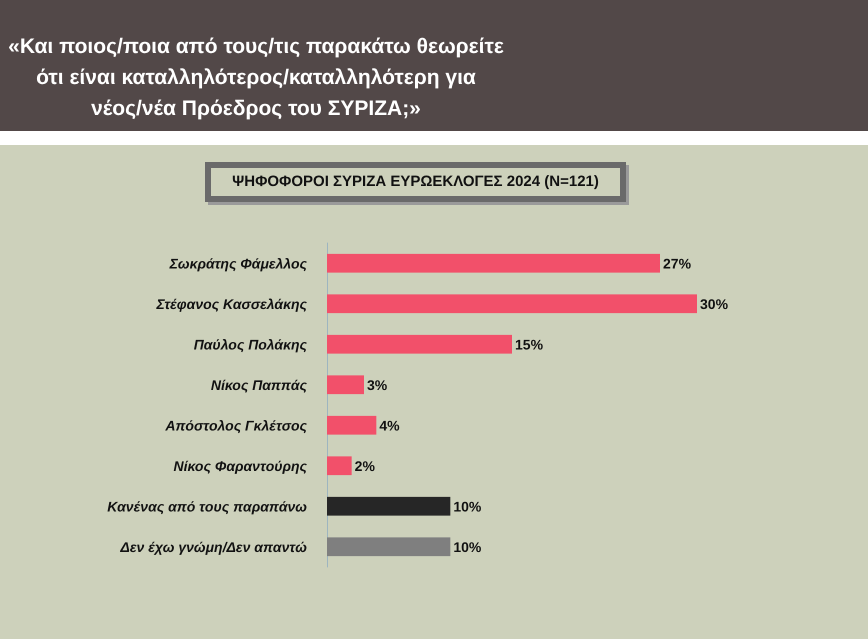 The image size is (868, 639). Describe the element at coordinates (207, 506) in the screenshot. I see `y-tick-label: Κανένας από τους παραπάνω` at that location.